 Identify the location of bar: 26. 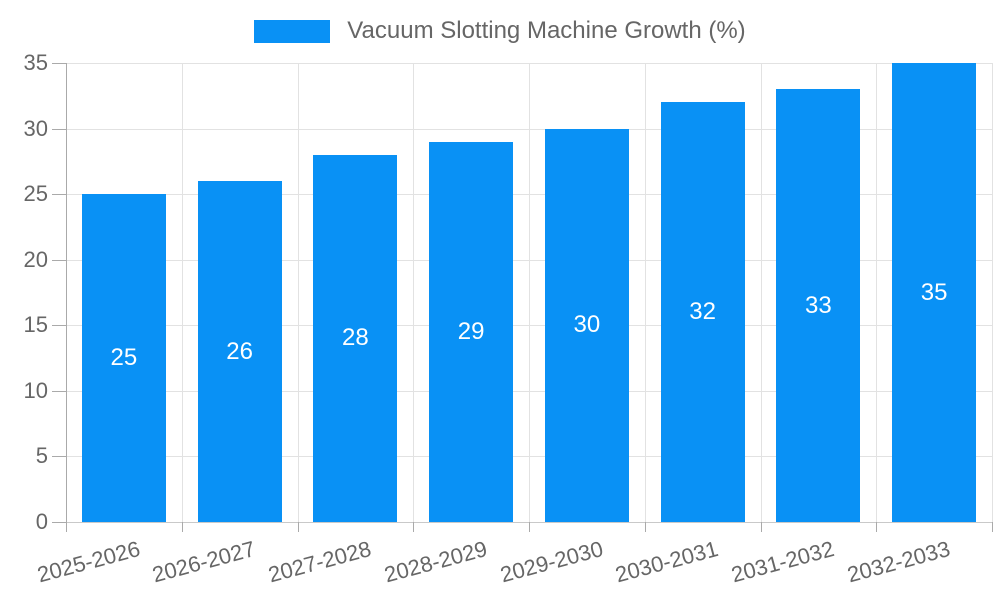
(239, 351).